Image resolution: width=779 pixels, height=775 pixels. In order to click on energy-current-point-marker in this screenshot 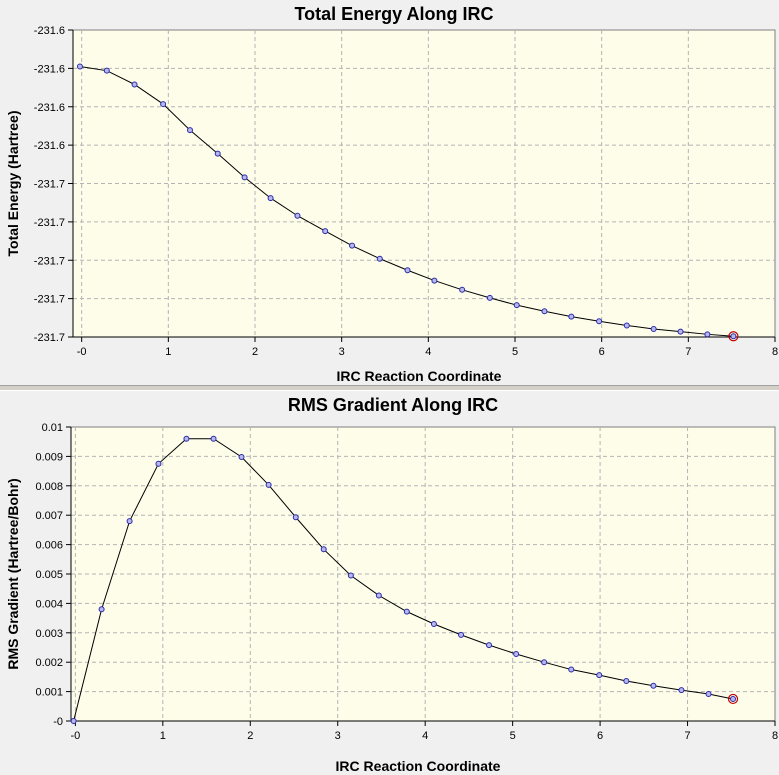, I will do `click(733, 336)`.